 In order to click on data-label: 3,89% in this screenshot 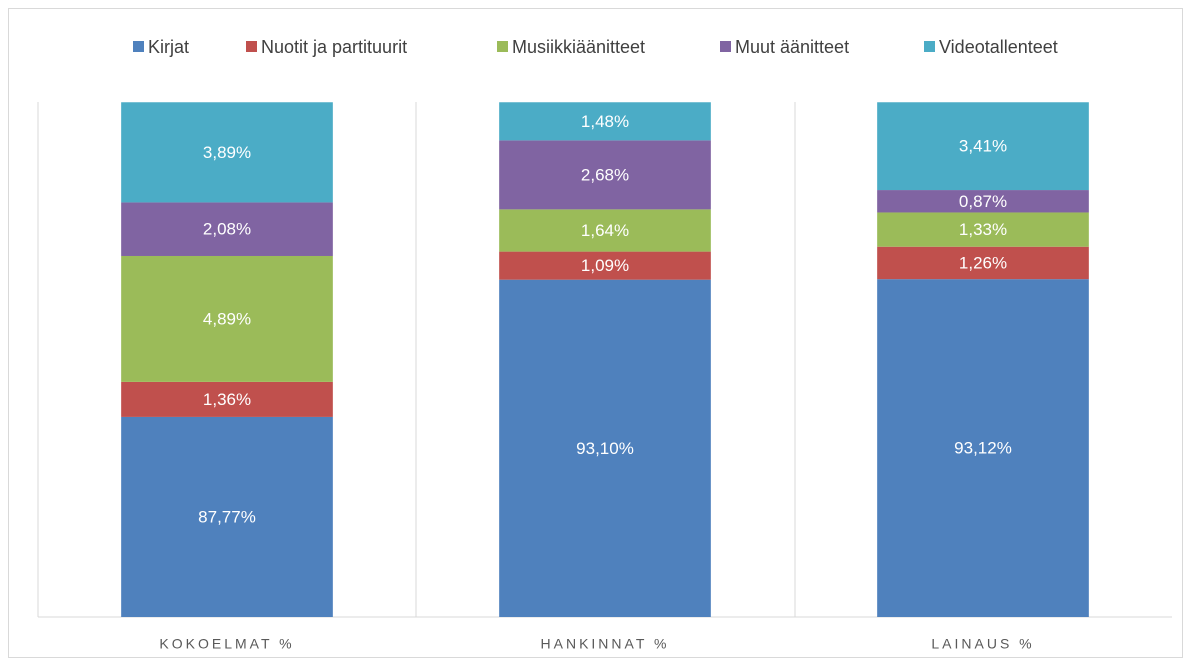, I will do `click(227, 152)`.